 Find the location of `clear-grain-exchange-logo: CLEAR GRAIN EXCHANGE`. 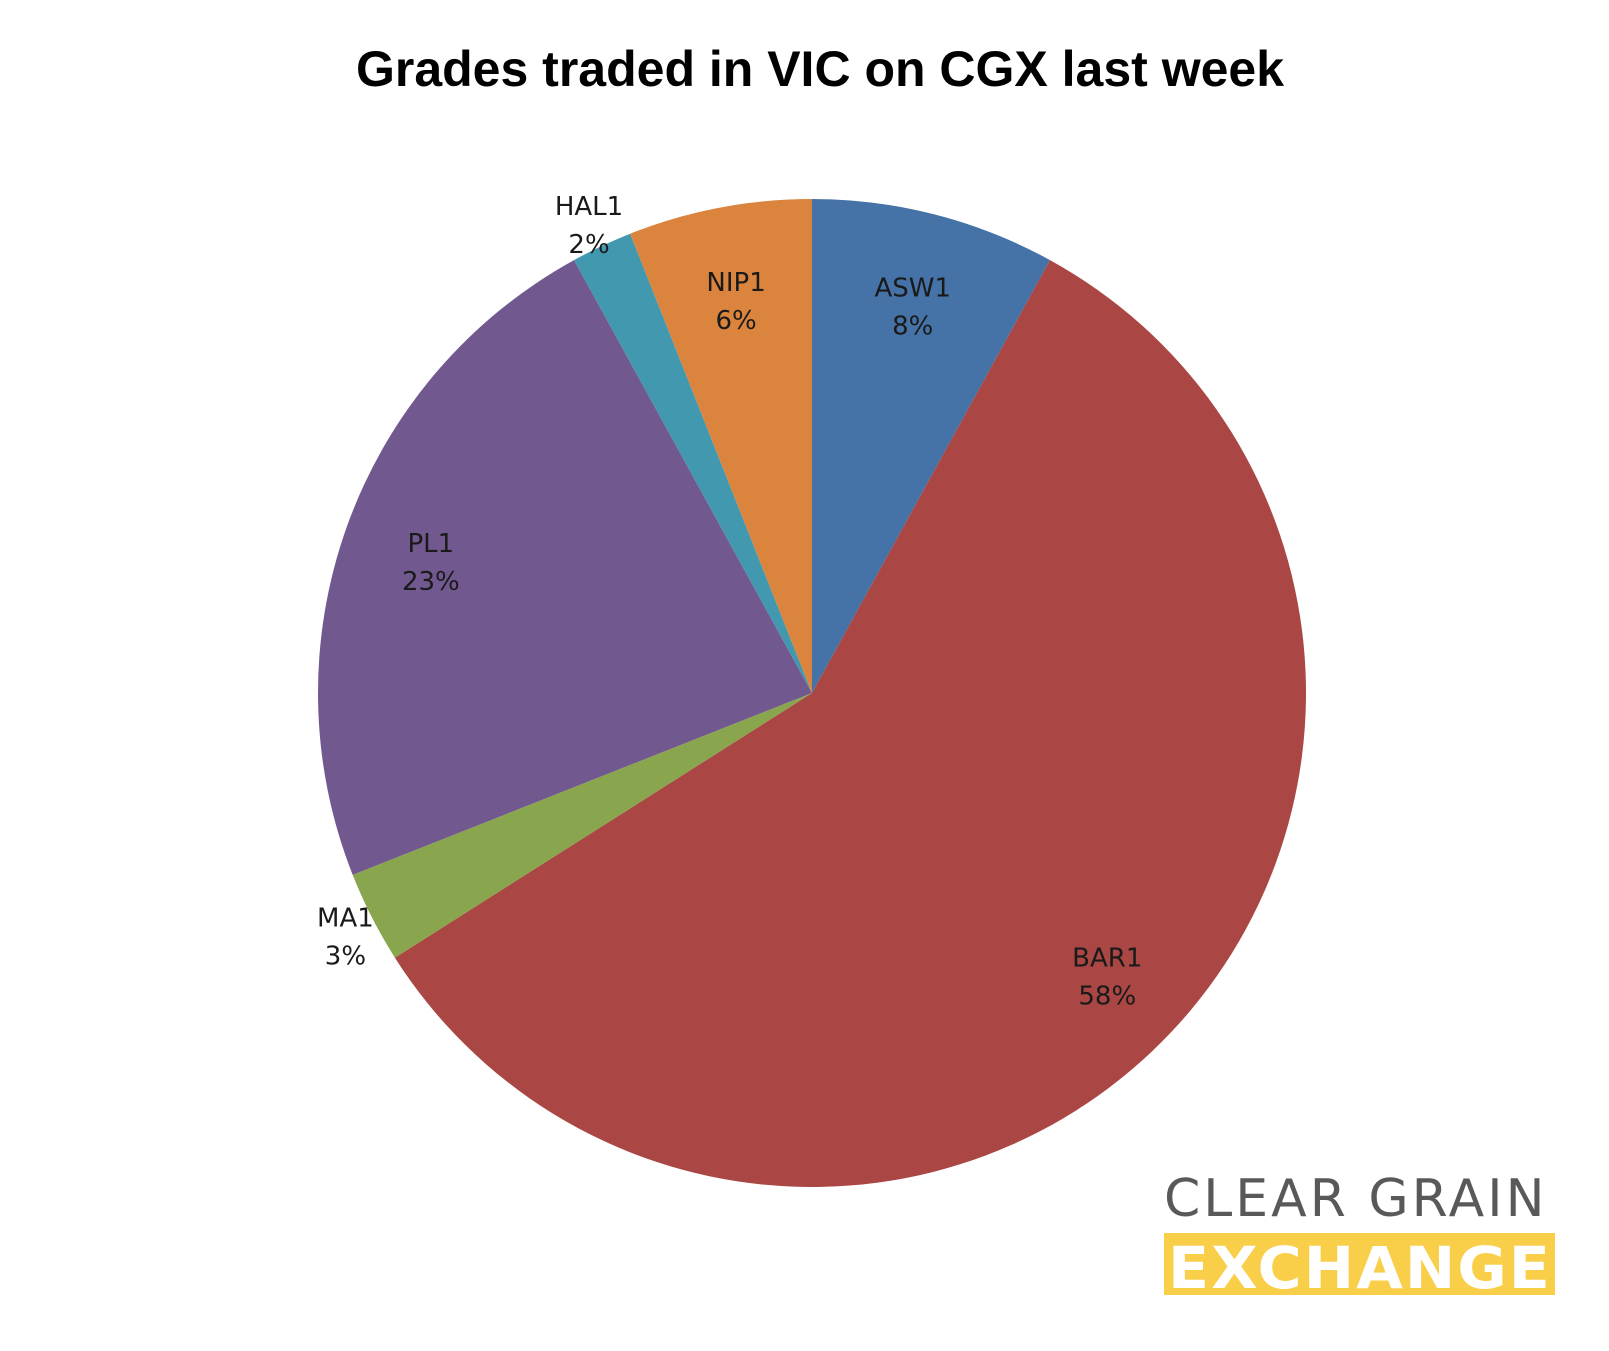

clear-grain-exchange-logo: CLEAR GRAIN EXCHANGE is located at coordinates (1359, 1235).